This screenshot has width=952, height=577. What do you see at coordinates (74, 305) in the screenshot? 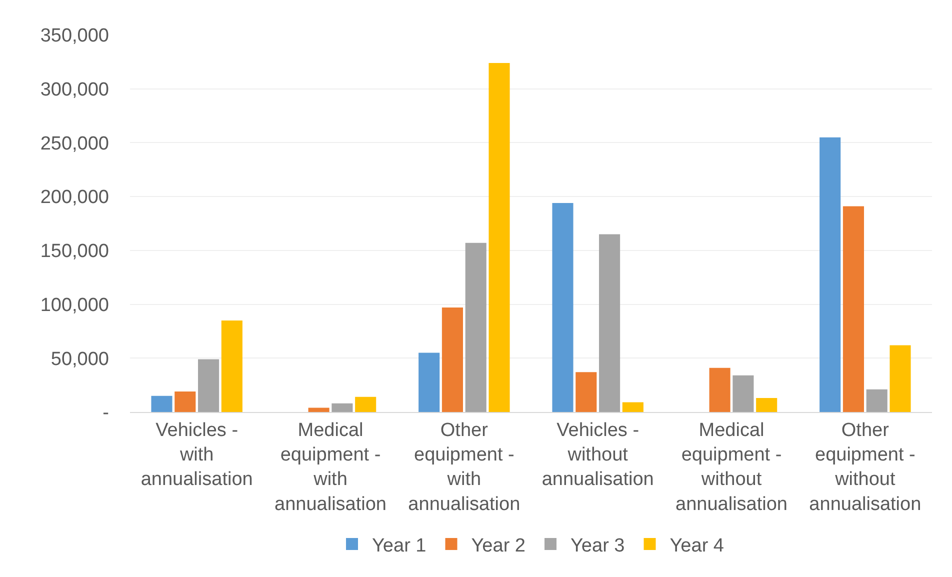
I see `y-tick-label: 100,000` at bounding box center [74, 305].